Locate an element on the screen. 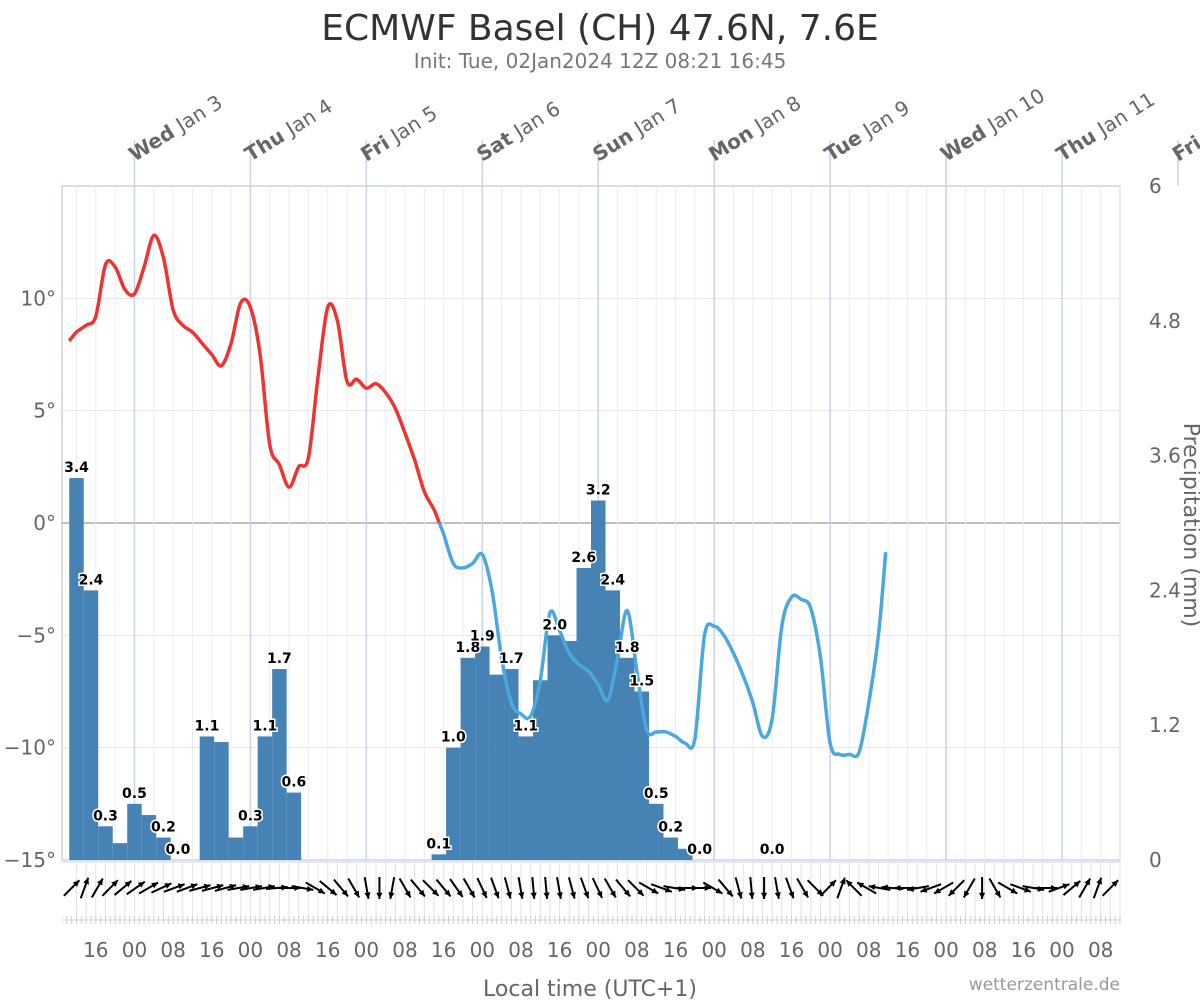 This screenshot has width=1200, height=1000. y-left-tick-label: −10° is located at coordinates (30, 748).